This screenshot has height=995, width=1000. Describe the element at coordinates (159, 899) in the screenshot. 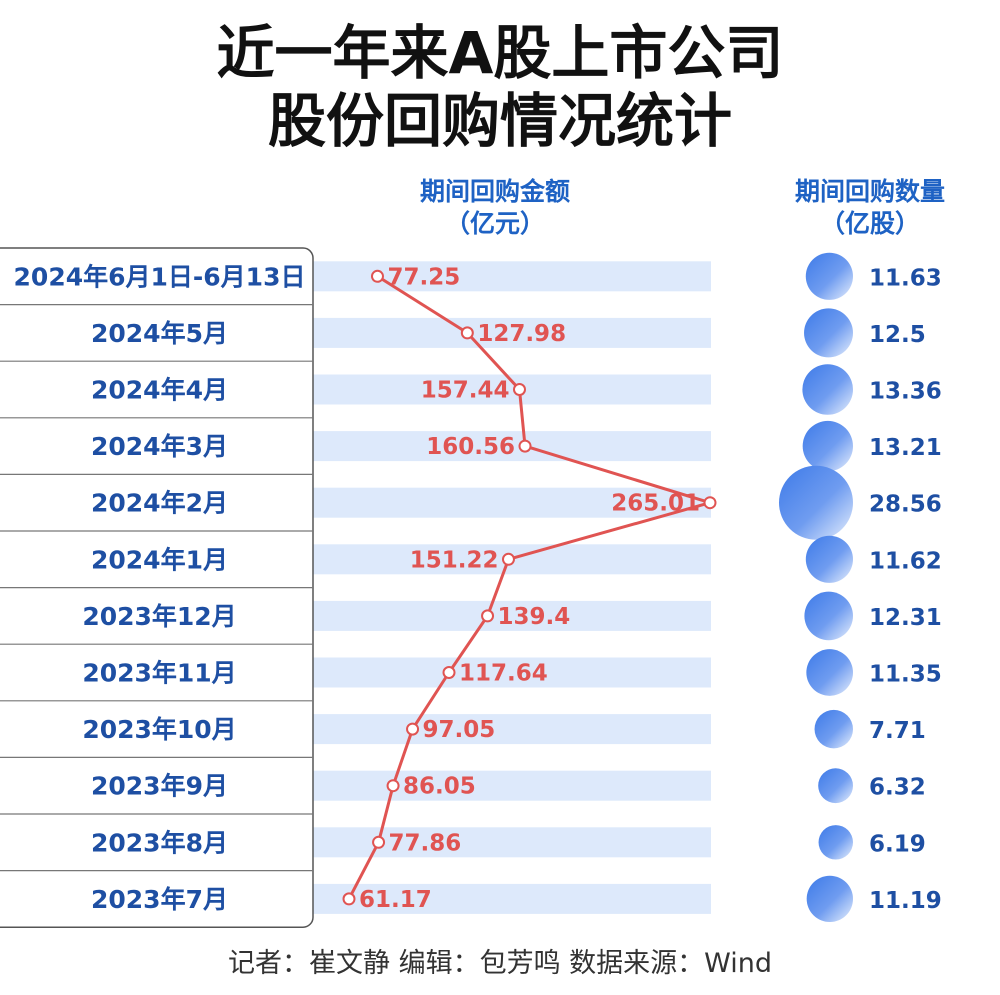

I see `category-label: 2023年7月` at that location.